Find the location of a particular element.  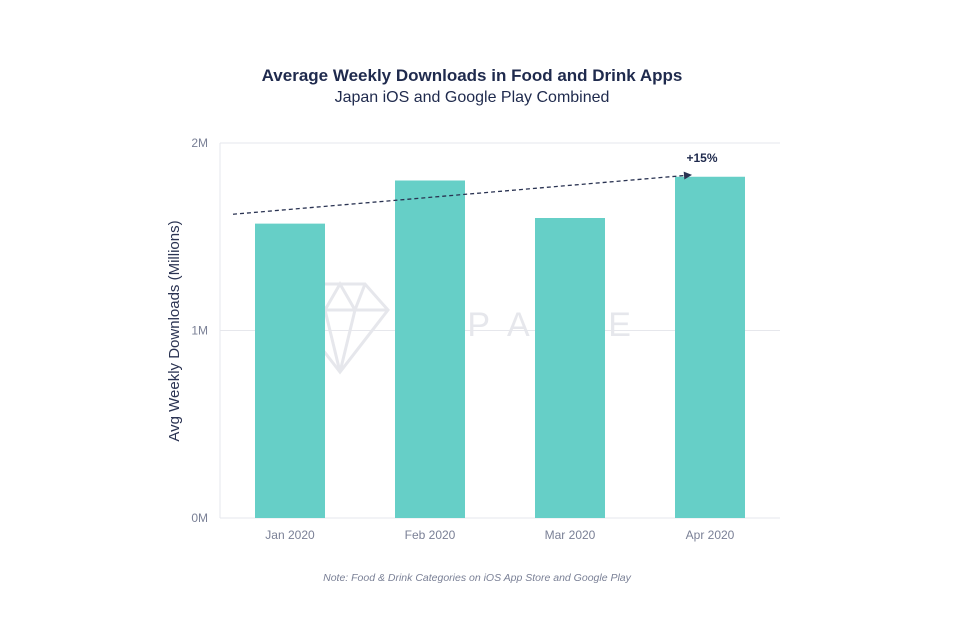

chart-subtitle: Japan iOS and Google Play Combined is located at coordinates (472, 97).